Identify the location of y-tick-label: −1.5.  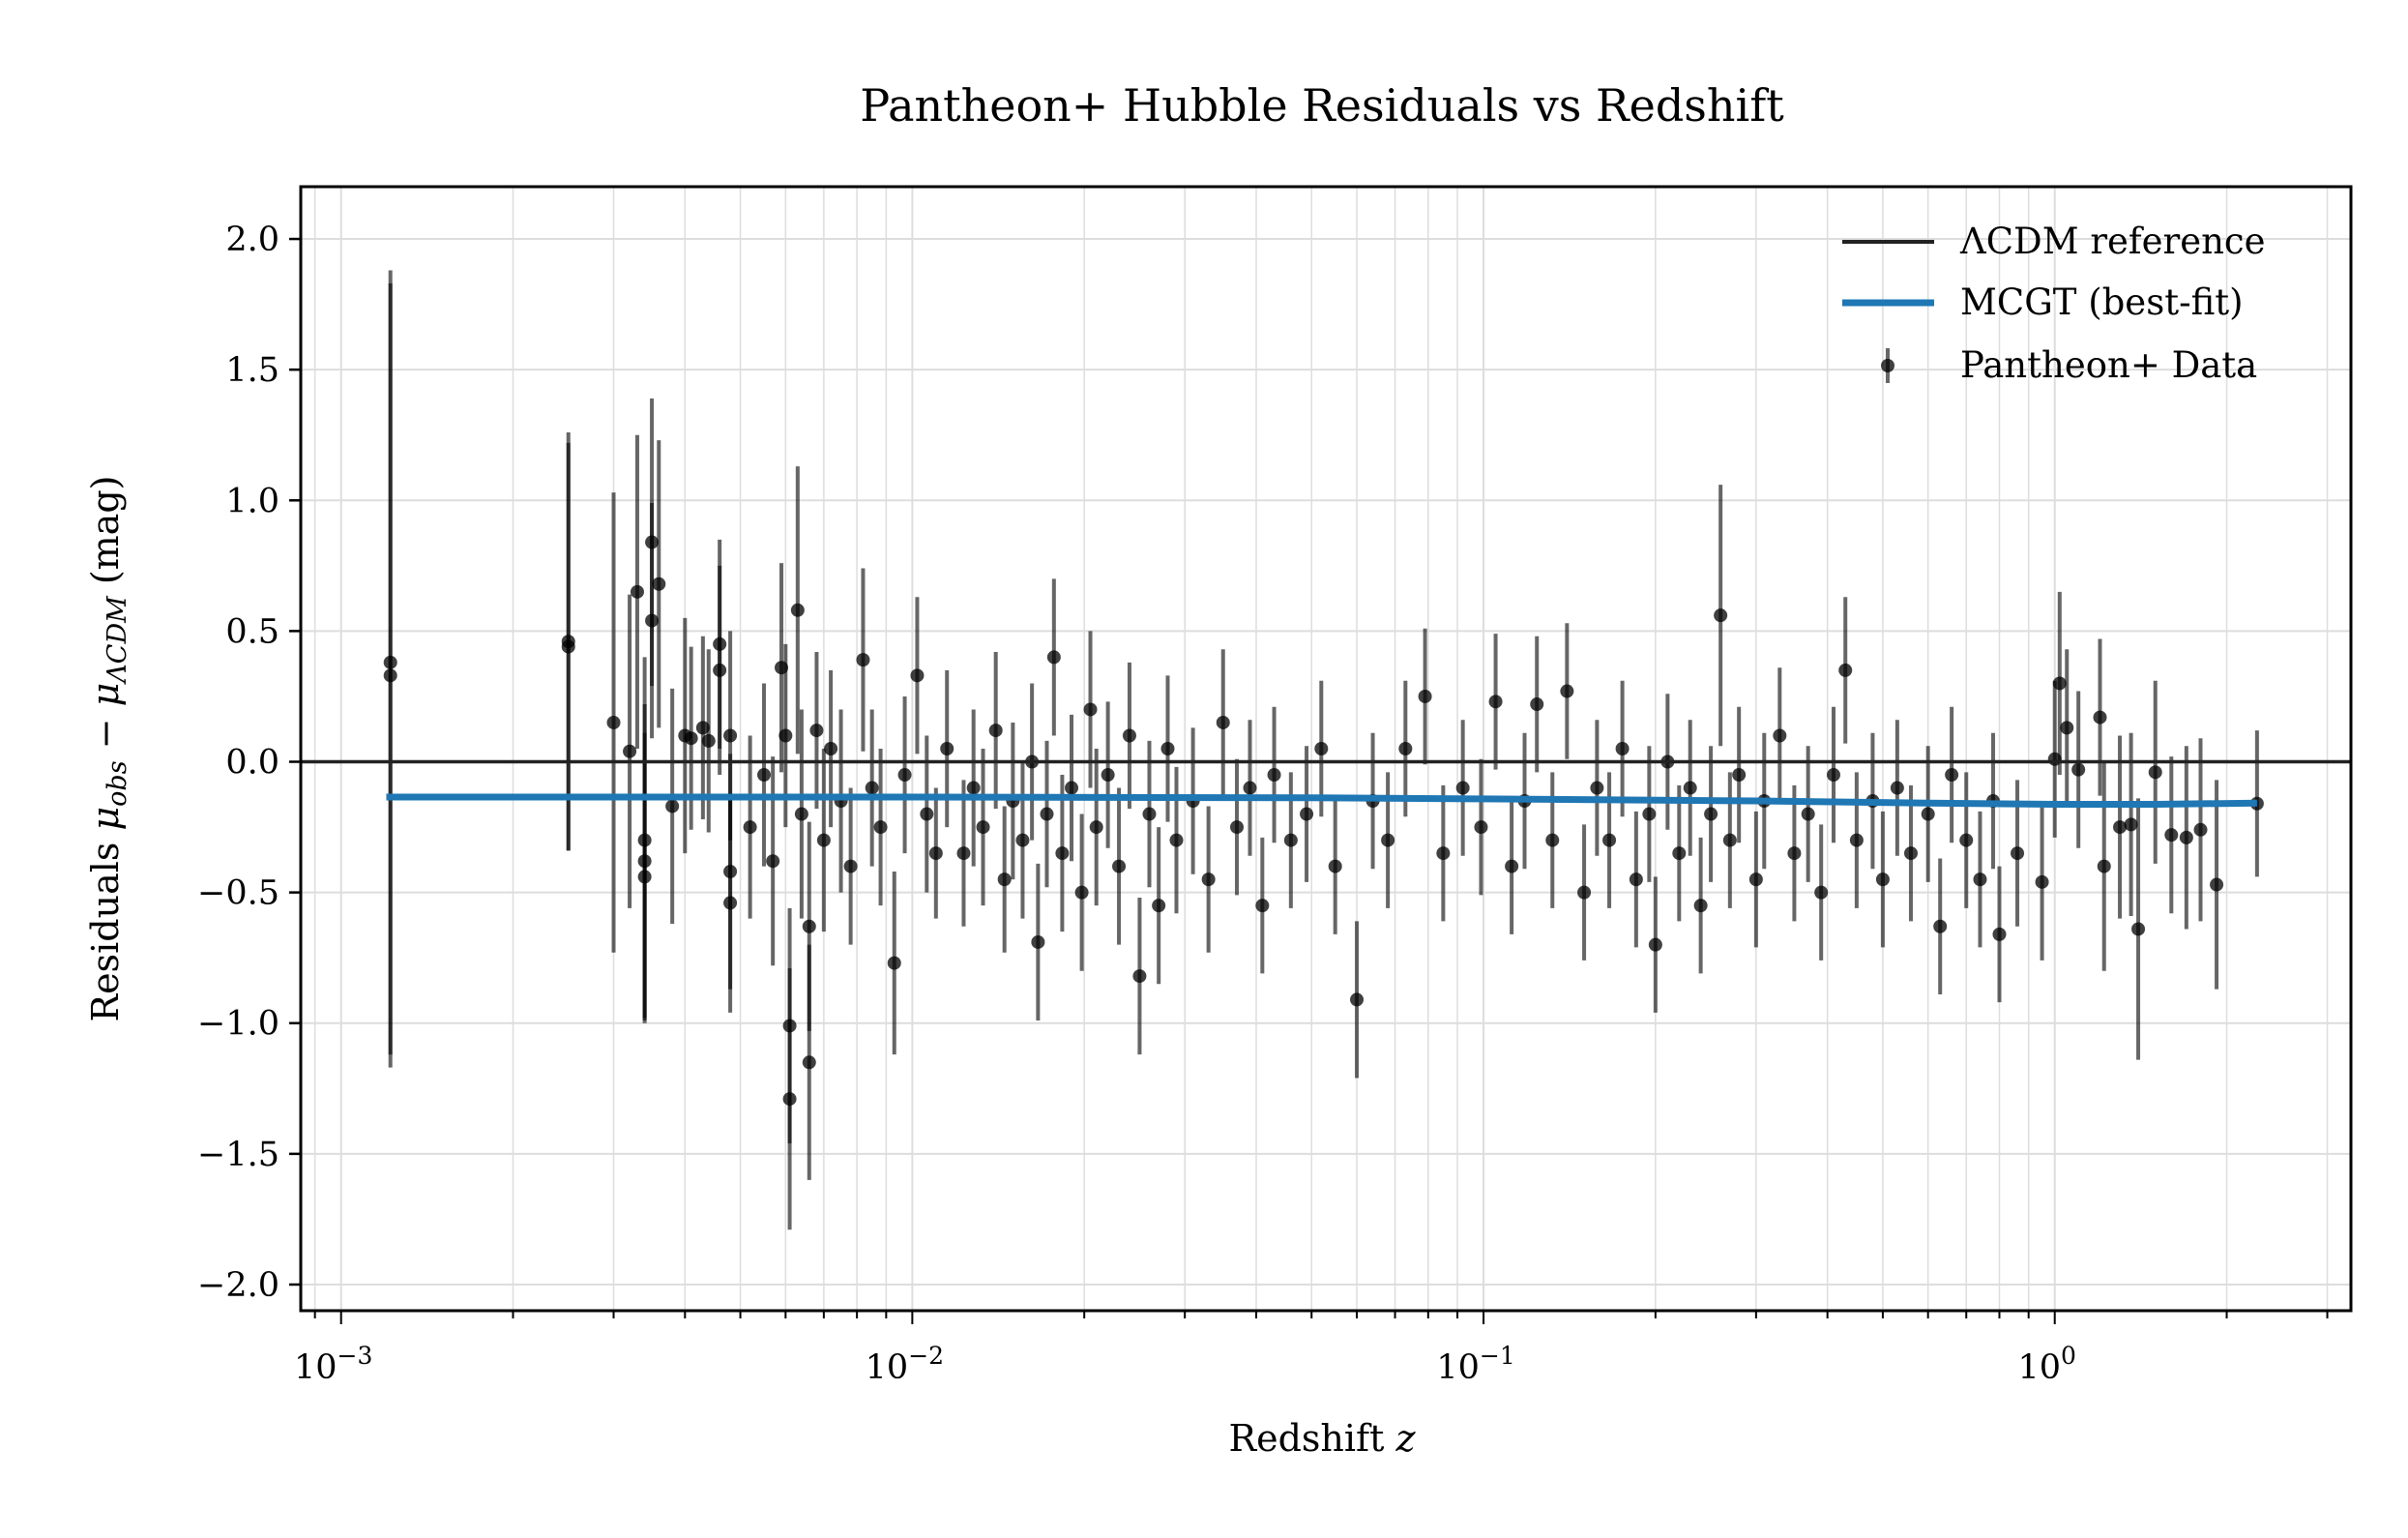
(238, 1155).